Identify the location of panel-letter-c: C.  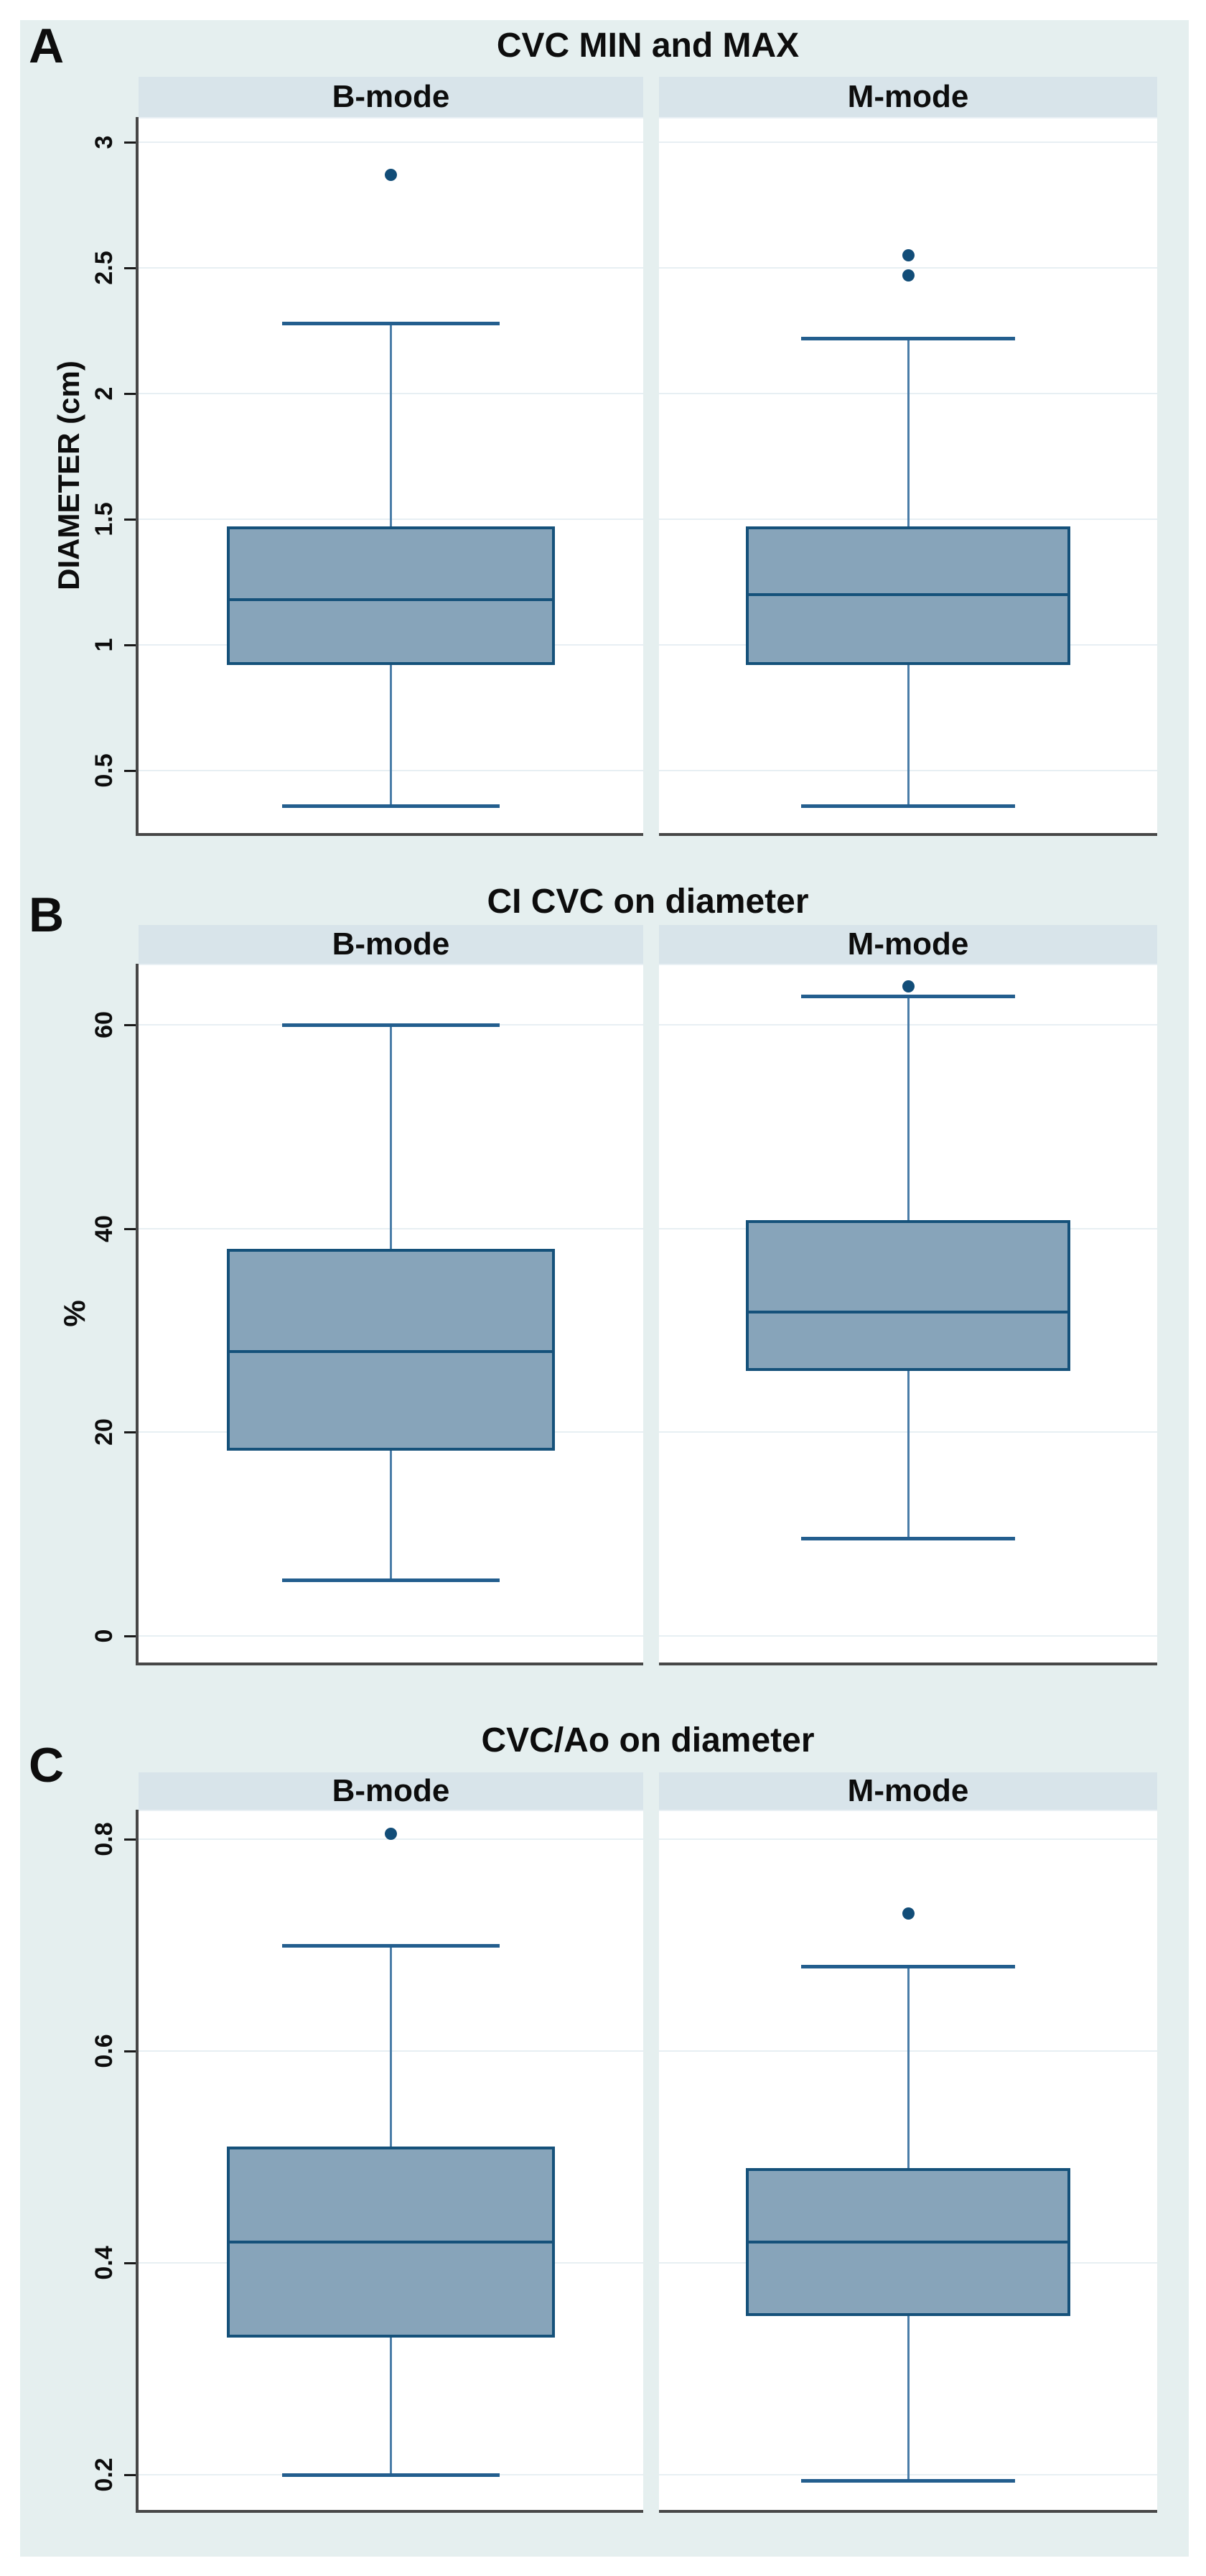
(47, 1765).